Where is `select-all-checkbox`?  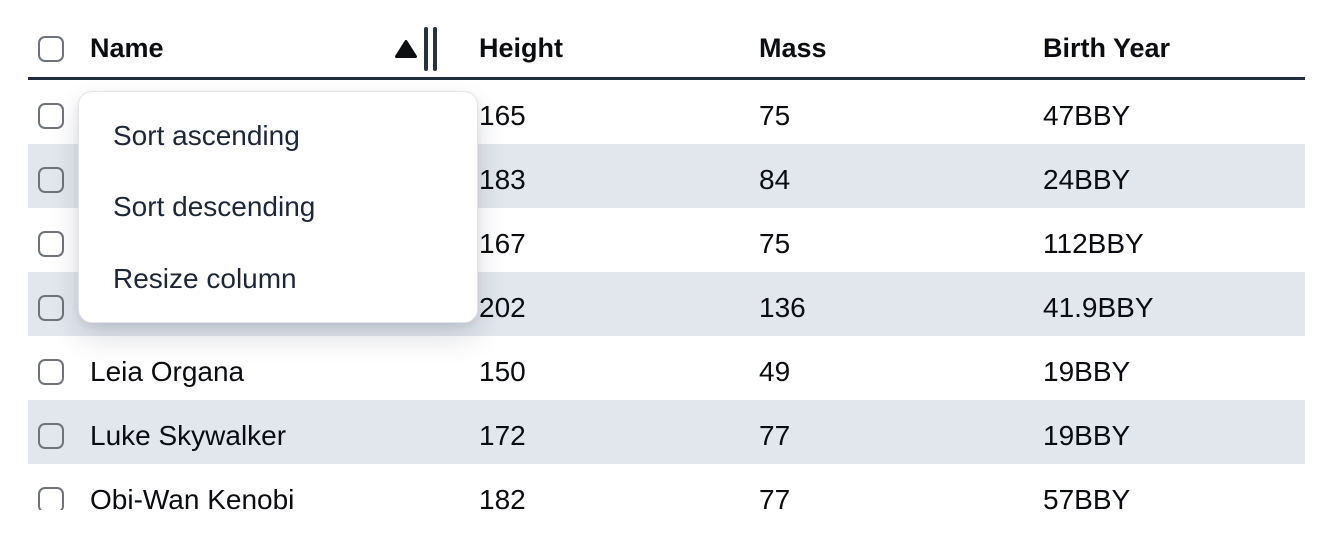 select-all-checkbox is located at coordinates (51, 48).